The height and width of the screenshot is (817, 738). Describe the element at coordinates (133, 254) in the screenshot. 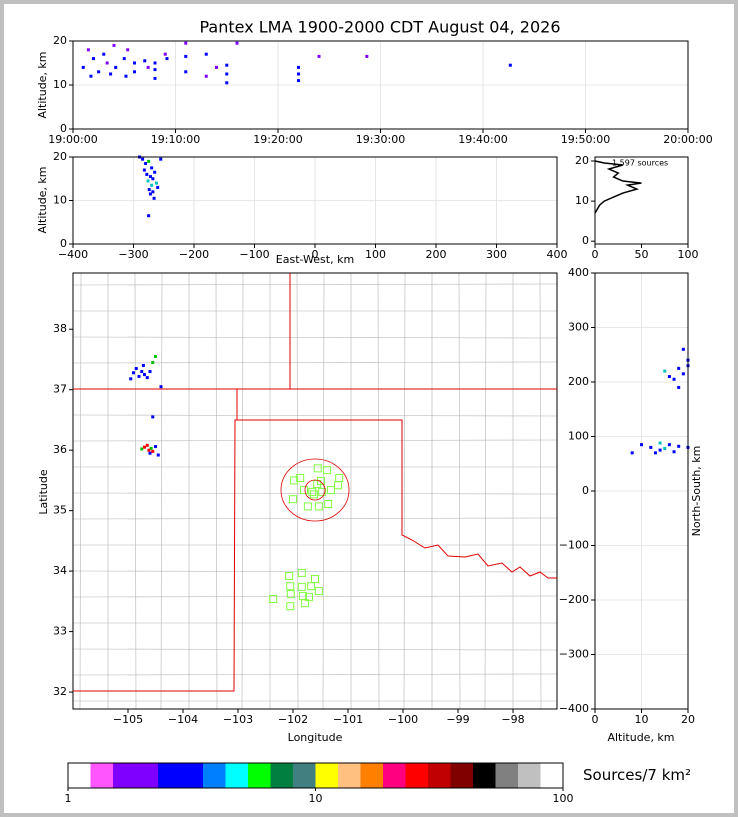

I see `x-tick-label: −300` at that location.